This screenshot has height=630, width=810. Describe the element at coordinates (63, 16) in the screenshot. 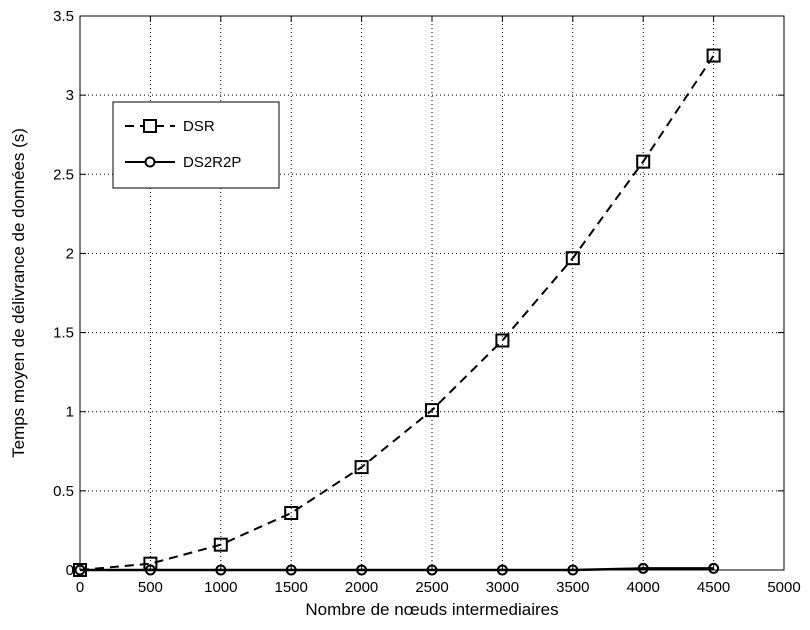

I see `y-tick-label: 3.5` at that location.